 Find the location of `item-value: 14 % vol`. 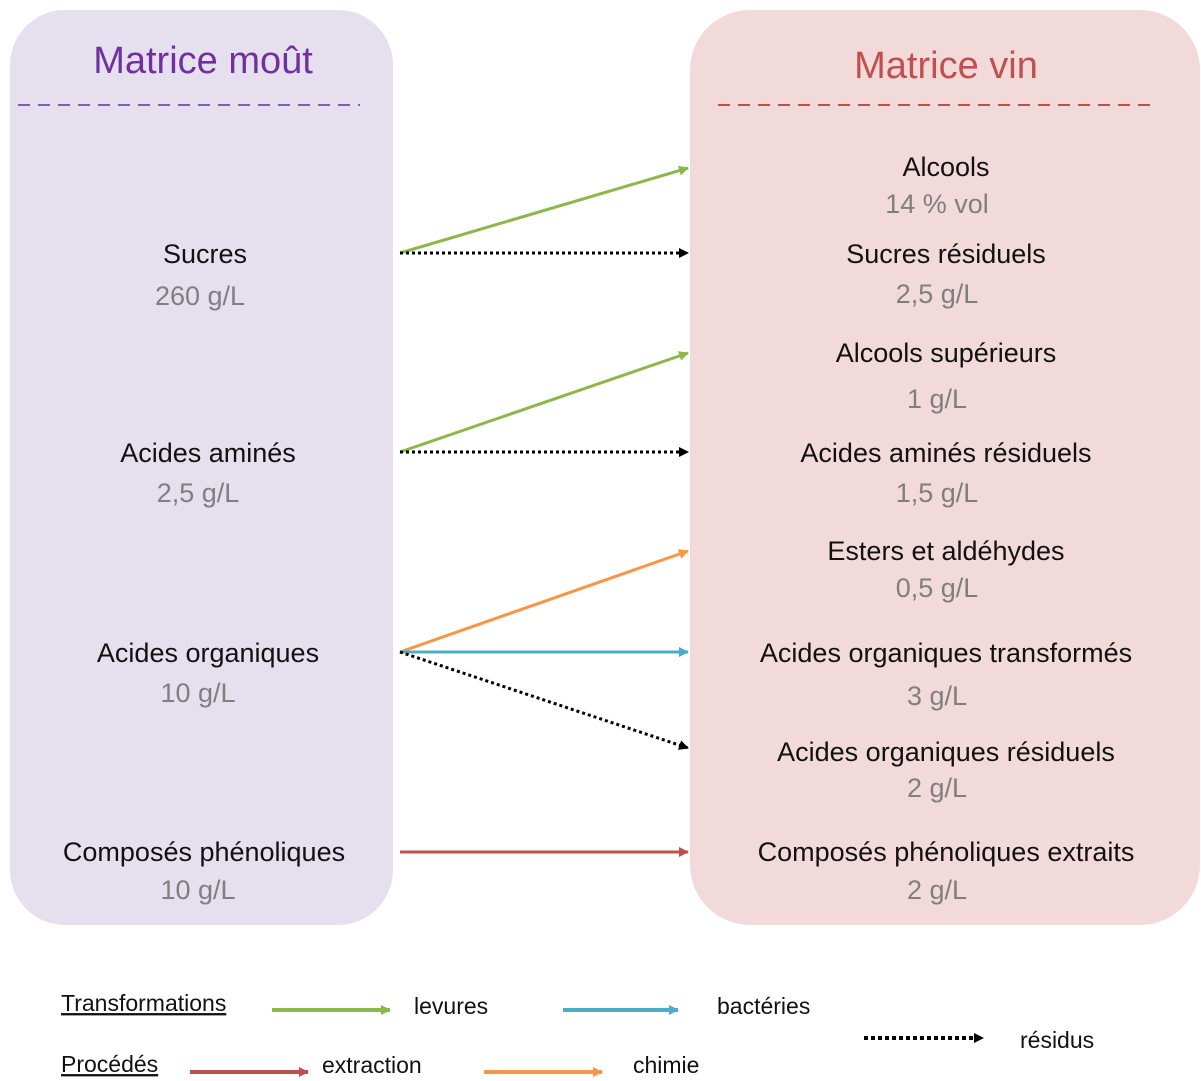

item-value: 14 % vol is located at coordinates (937, 204).